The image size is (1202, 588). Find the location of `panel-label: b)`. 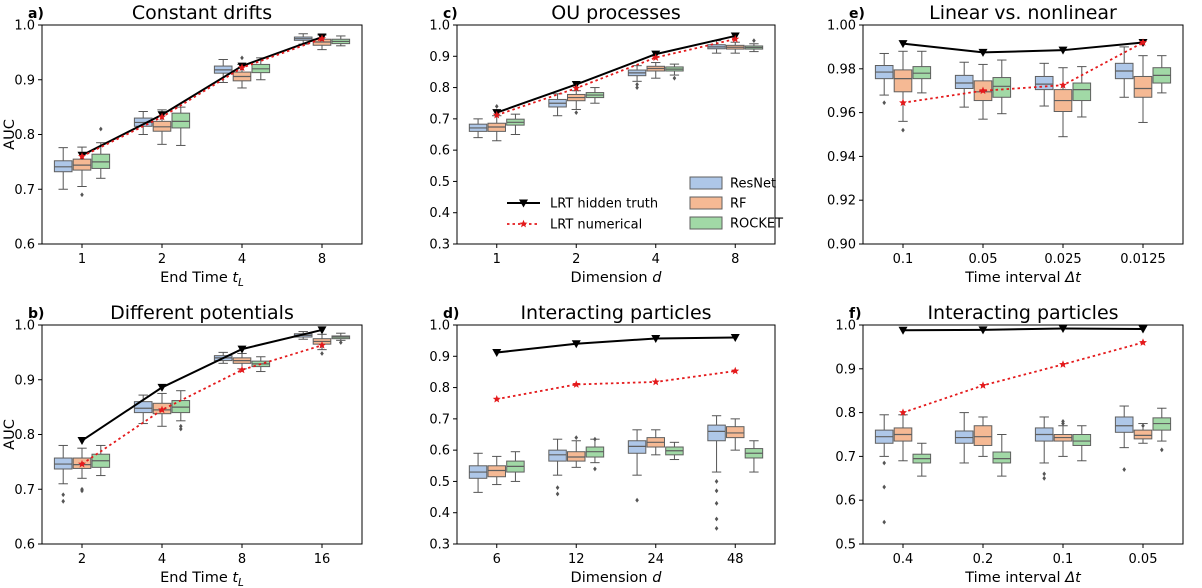

panel-label: b) is located at coordinates (36, 314).